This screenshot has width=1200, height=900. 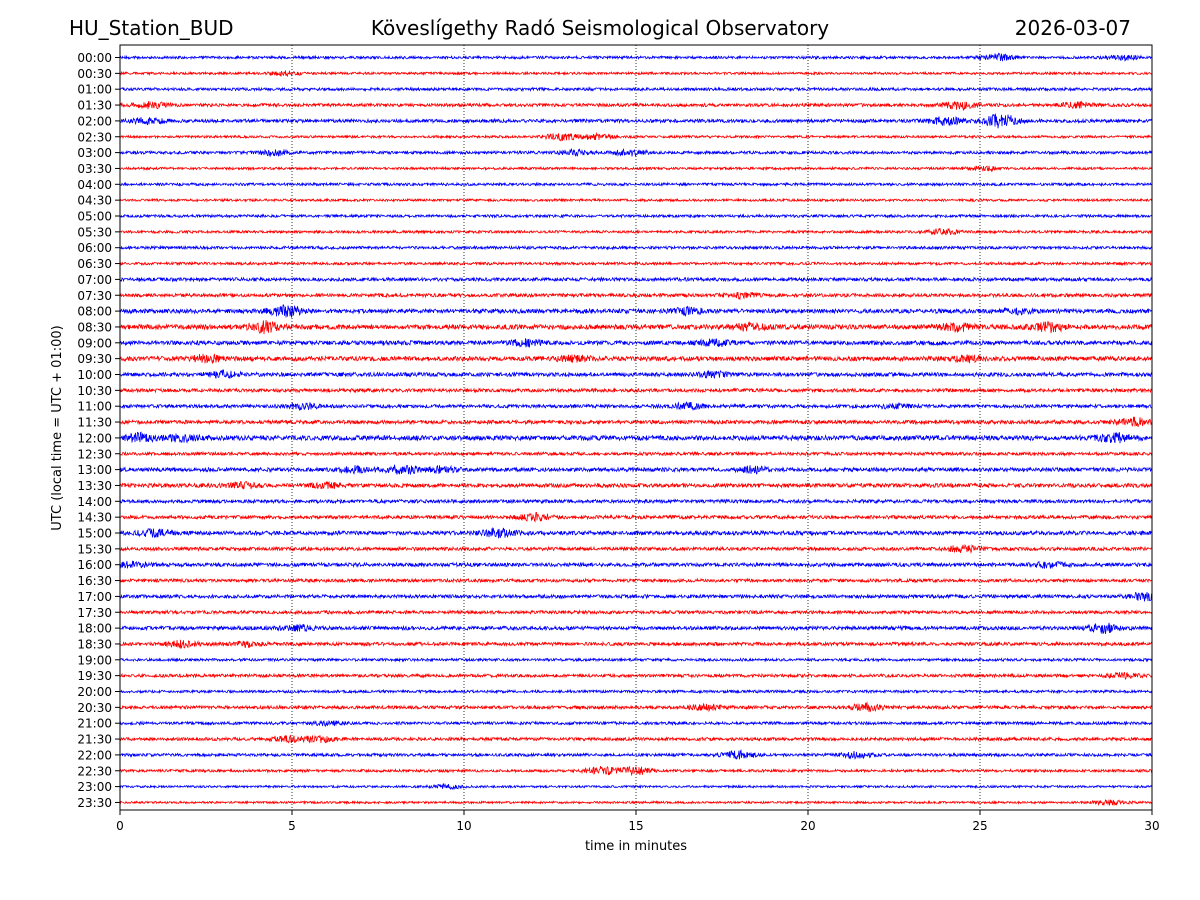 What do you see at coordinates (94, 359) in the screenshot?
I see `row-label-19: 09:30` at bounding box center [94, 359].